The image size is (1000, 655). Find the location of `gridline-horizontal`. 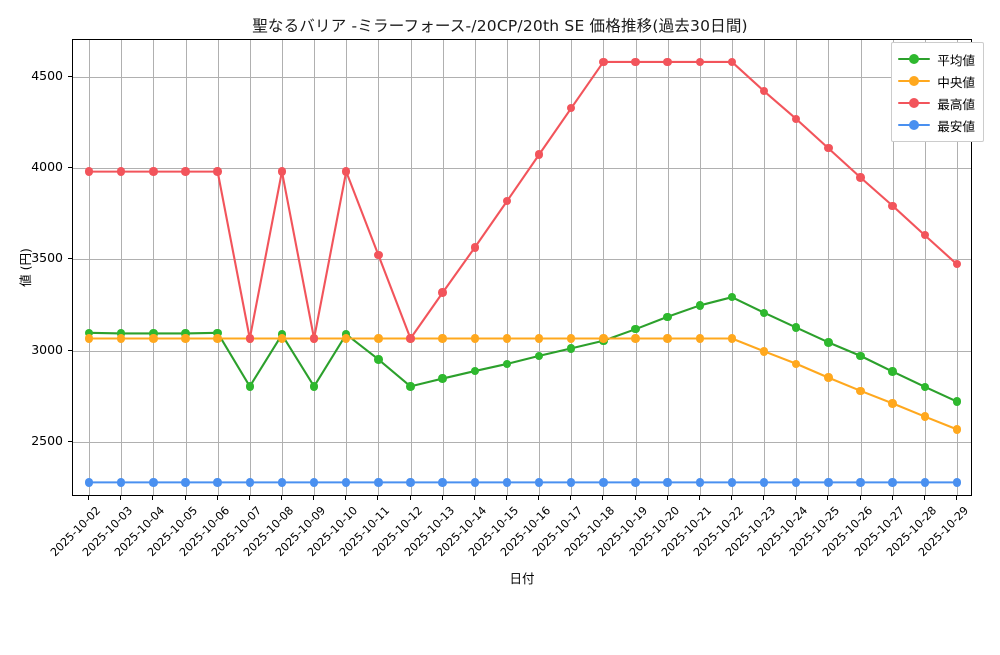

gridline-horizontal is located at coordinates (522, 443).